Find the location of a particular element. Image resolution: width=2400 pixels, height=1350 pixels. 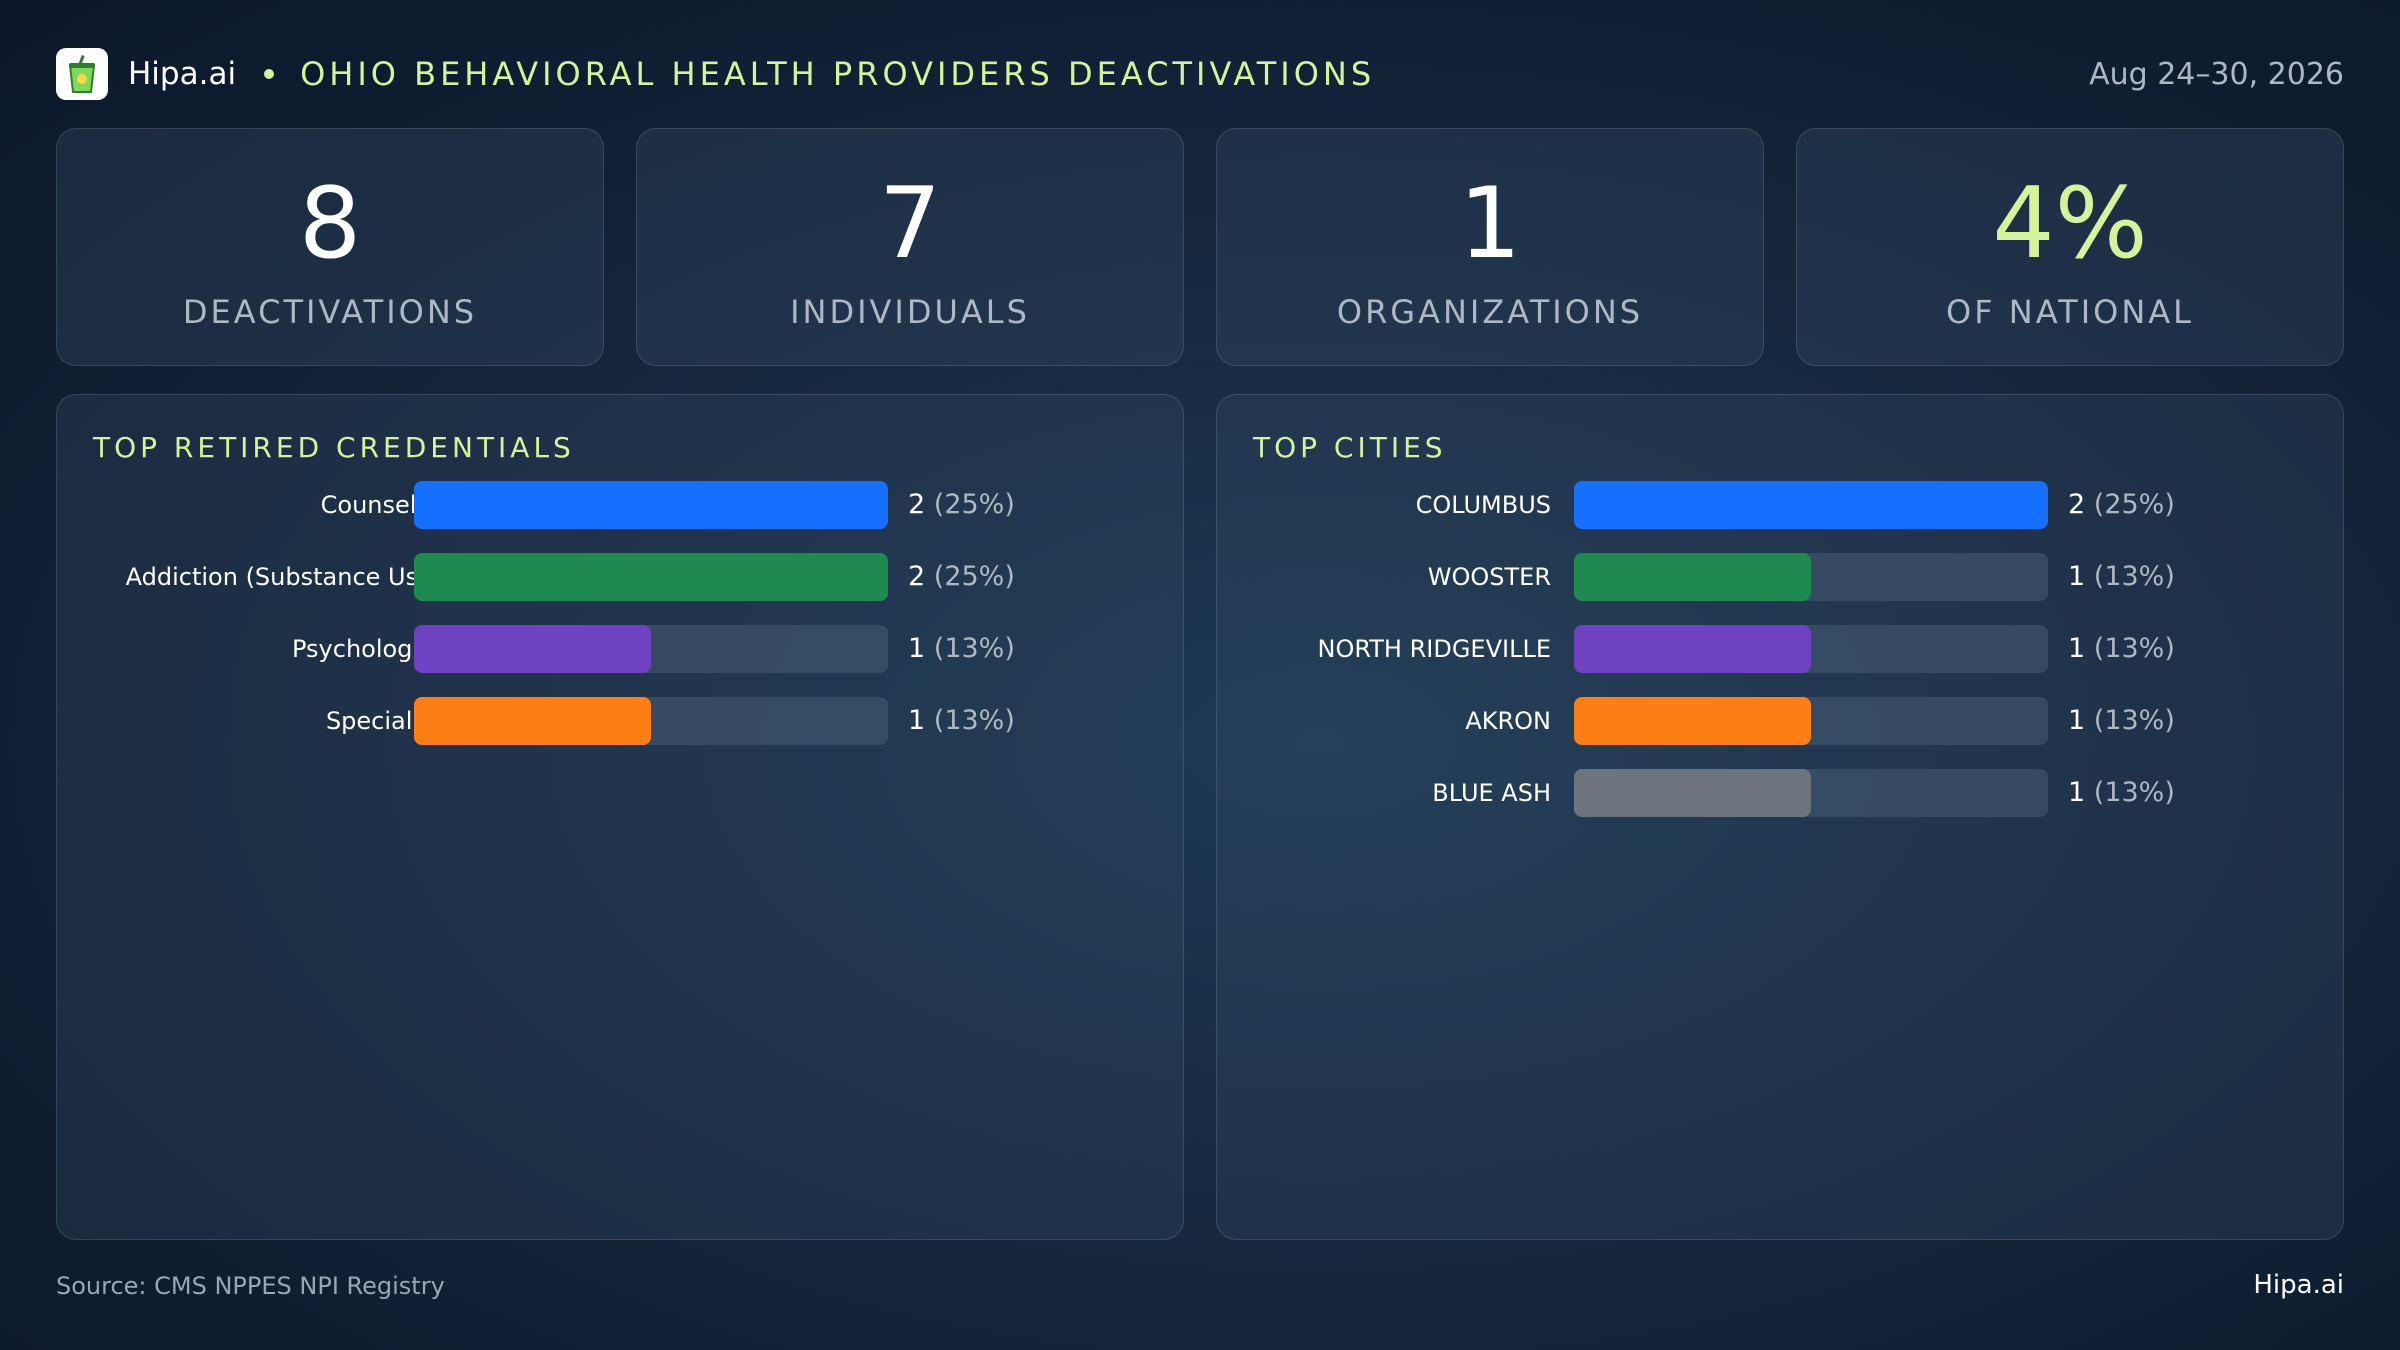

stat-value: 8 is located at coordinates (330, 224).